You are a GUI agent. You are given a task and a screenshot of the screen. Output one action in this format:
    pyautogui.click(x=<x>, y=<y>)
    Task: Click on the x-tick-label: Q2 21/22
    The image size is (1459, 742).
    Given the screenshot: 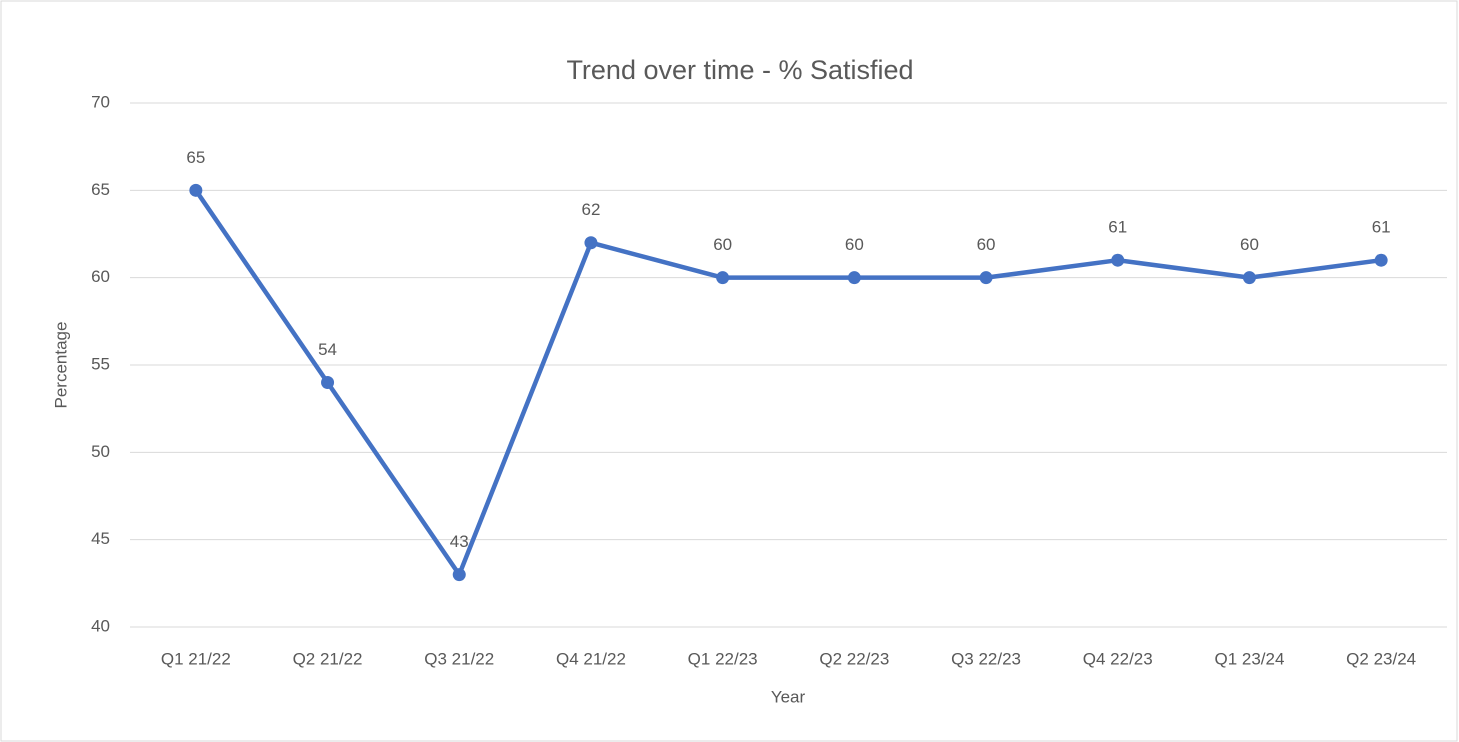 What is the action you would take?
    pyautogui.click(x=328, y=658)
    